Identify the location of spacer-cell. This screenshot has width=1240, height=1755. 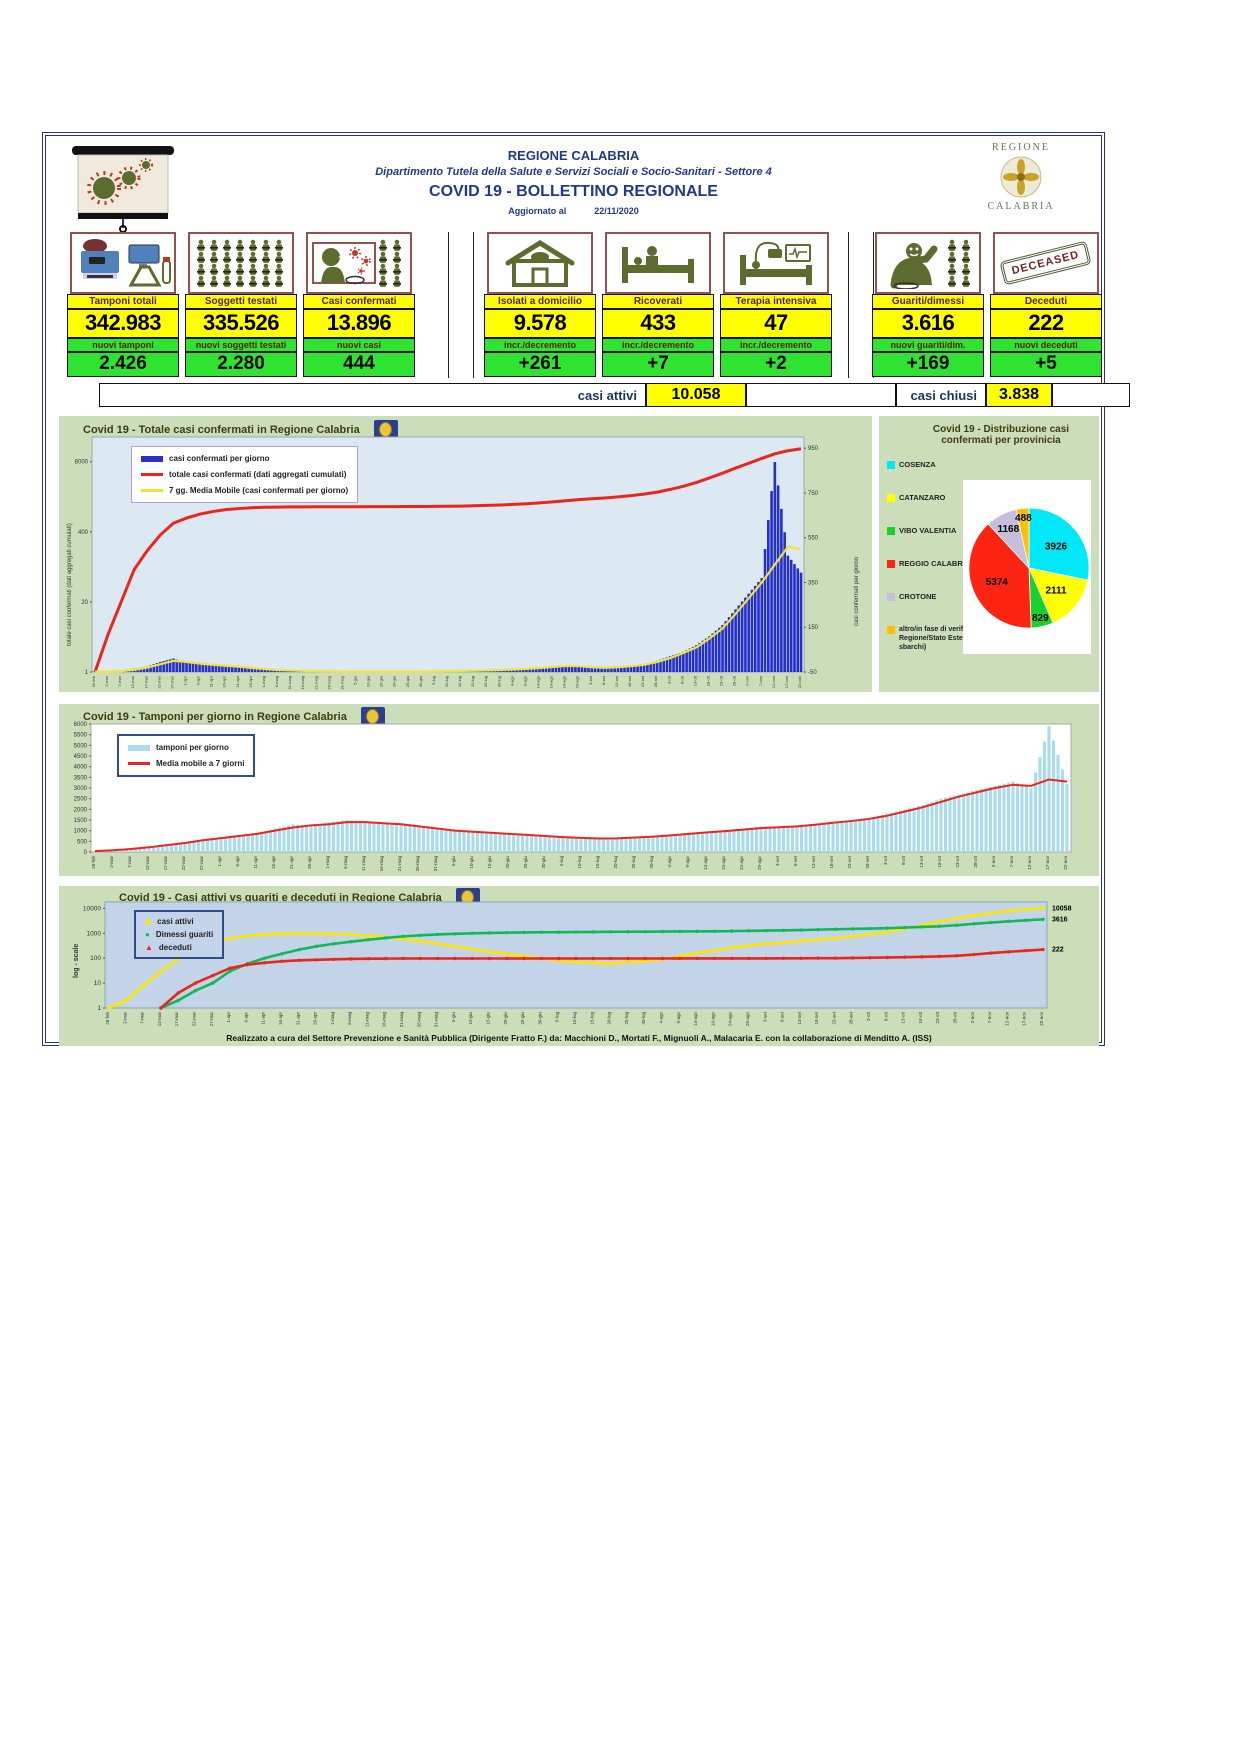
(821, 395).